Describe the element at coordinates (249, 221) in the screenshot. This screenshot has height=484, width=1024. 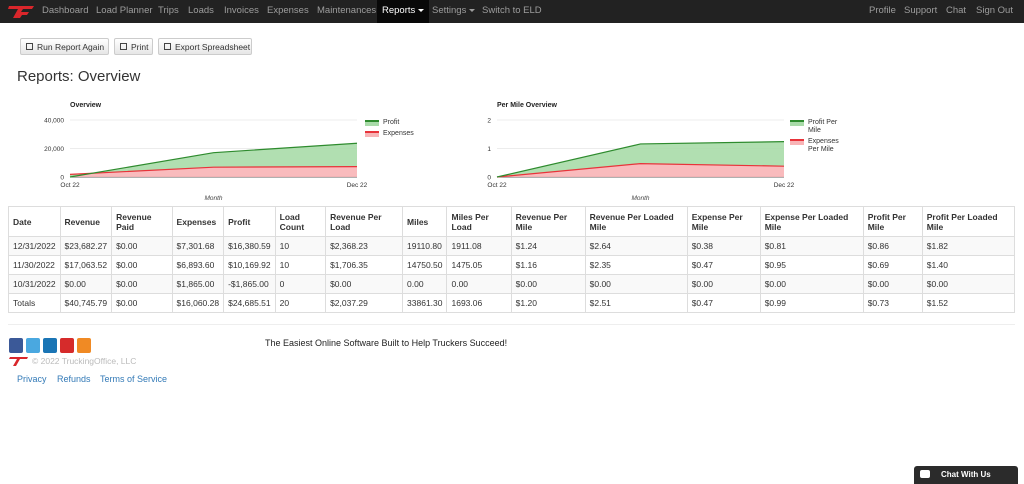
I see `column-header: Profit` at that location.